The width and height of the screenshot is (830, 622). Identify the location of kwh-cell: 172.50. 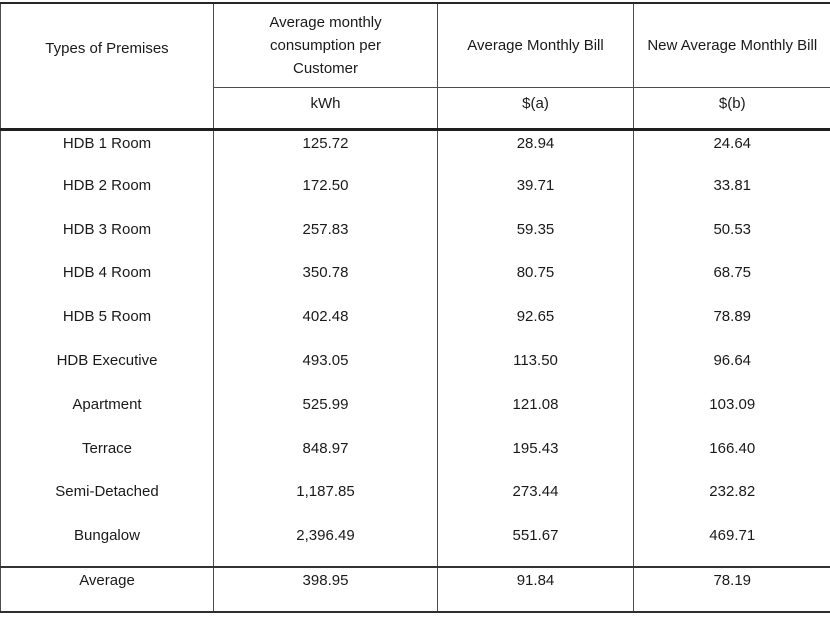
(325, 194).